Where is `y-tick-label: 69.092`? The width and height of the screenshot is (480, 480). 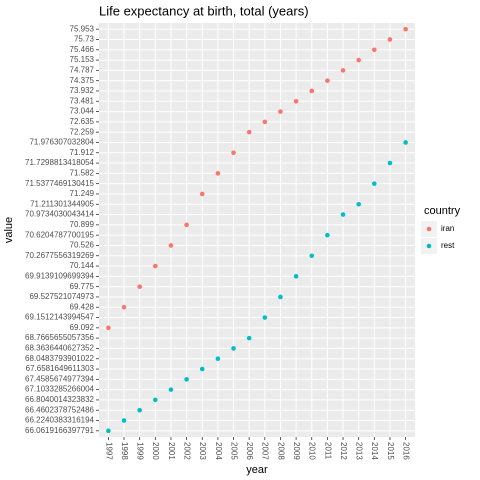
y-tick-label: 69.092 is located at coordinates (82, 327).